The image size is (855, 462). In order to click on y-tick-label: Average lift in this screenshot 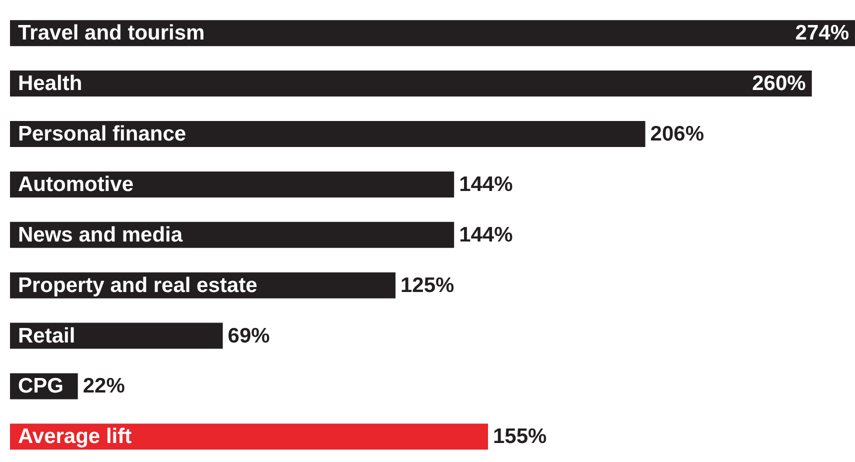, I will do `click(75, 436)`.